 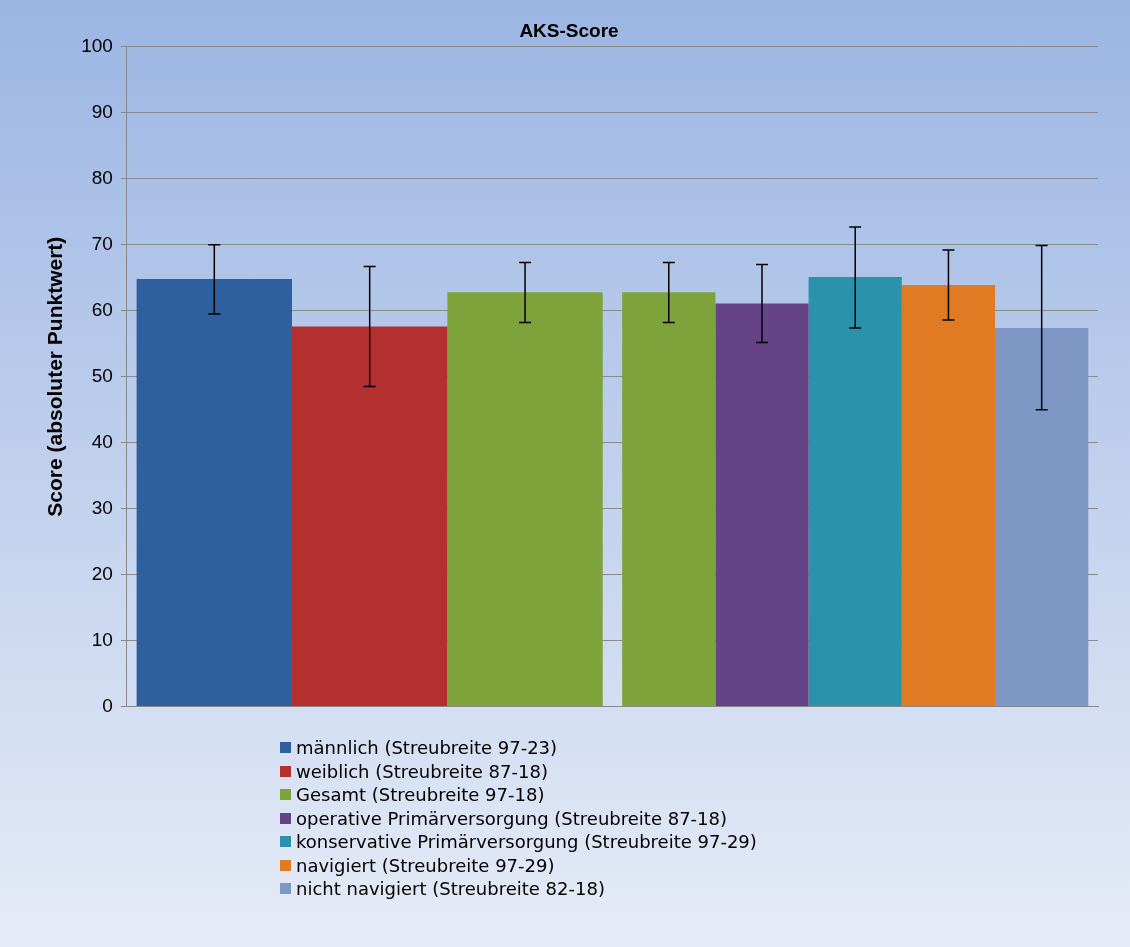 What do you see at coordinates (102, 112) in the screenshot?
I see `y-tick-label: 90` at bounding box center [102, 112].